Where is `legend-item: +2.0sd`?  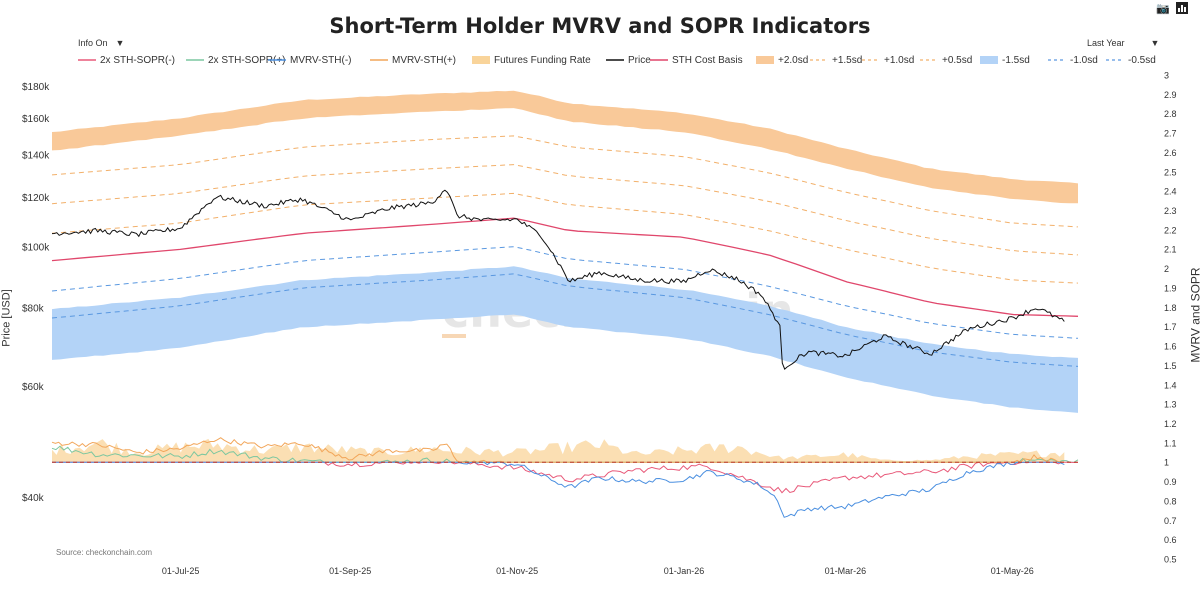
legend-item: +2.0sd is located at coordinates (782, 60).